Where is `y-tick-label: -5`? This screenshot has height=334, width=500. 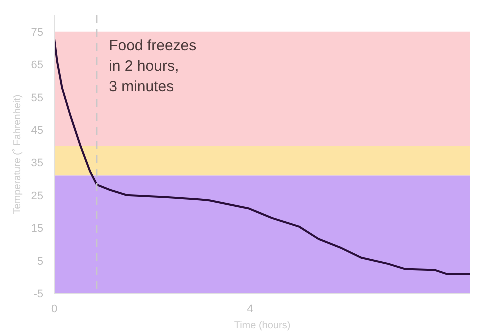
y-tick-label: -5 is located at coordinates (39, 294).